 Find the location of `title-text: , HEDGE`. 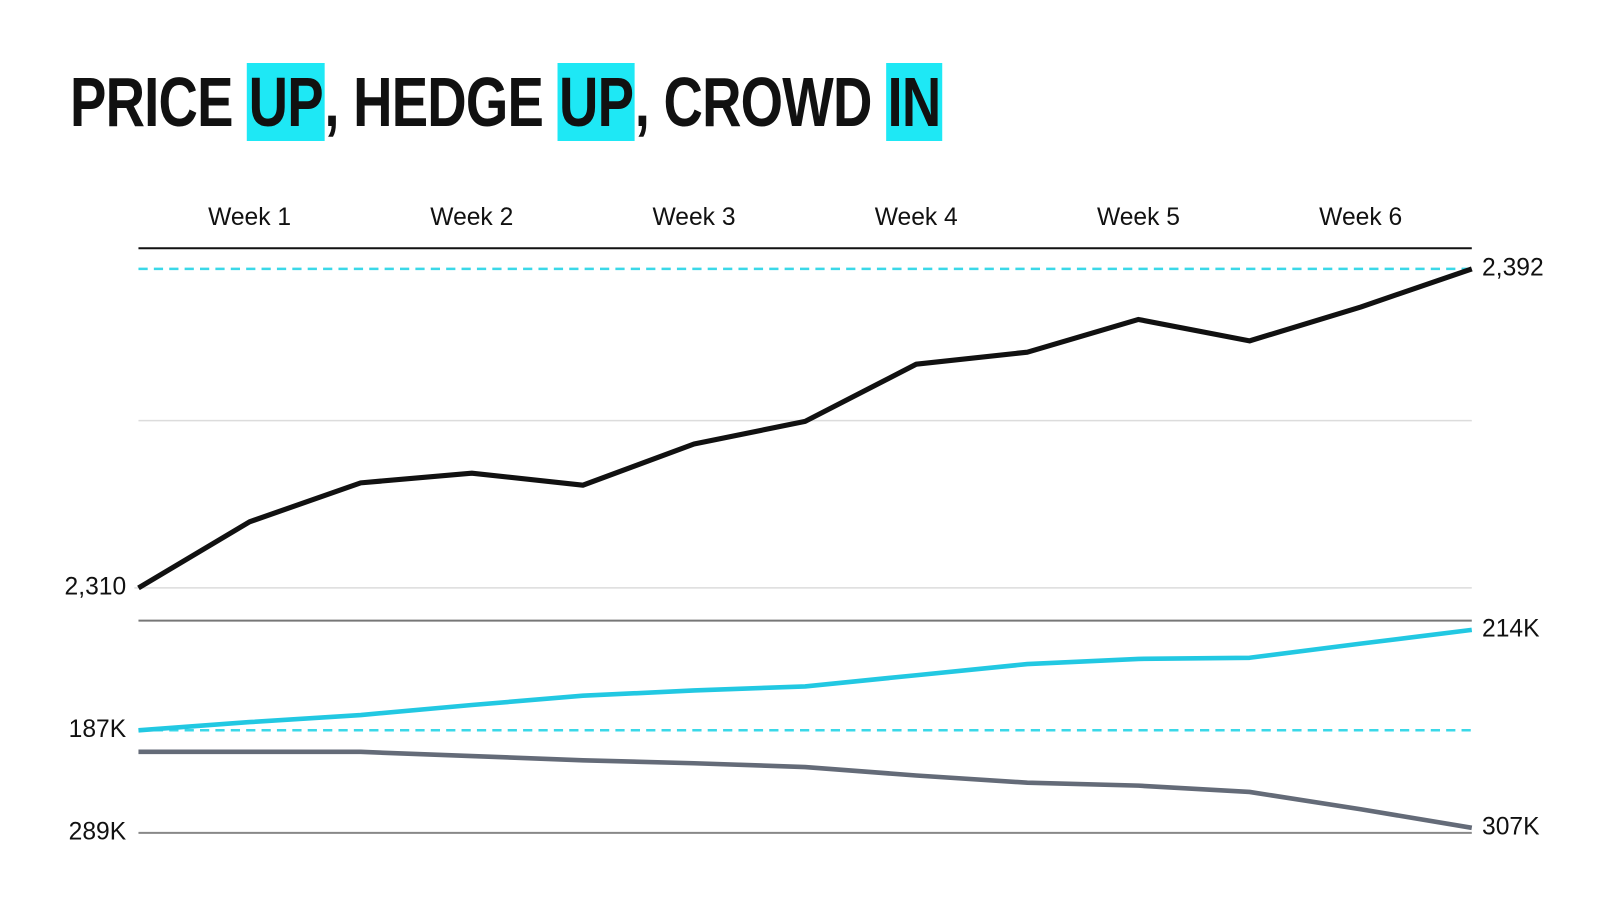

title-text: , HEDGE is located at coordinates (441, 102).